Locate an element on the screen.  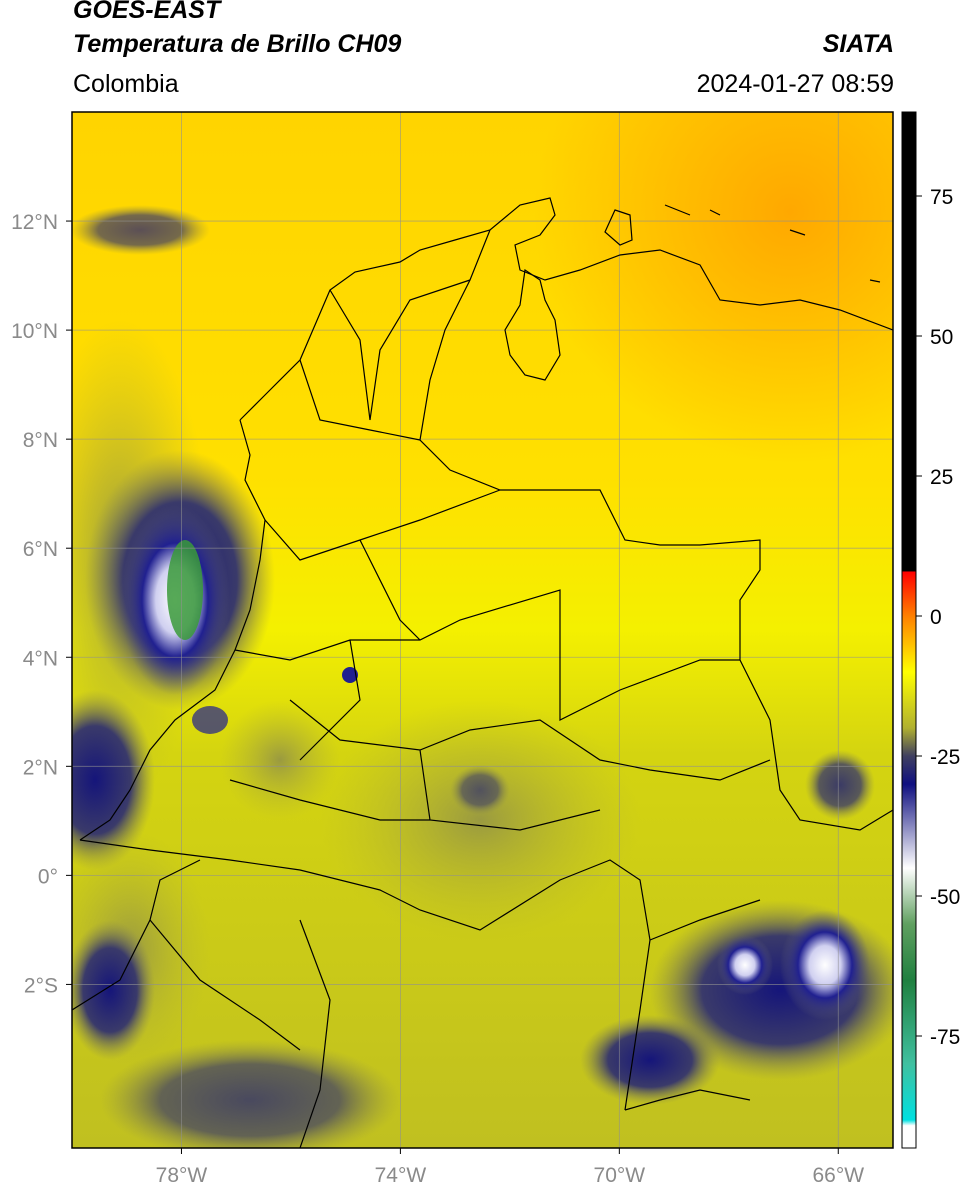
colorbar-tick-label: -75 is located at coordinates (945, 1037).